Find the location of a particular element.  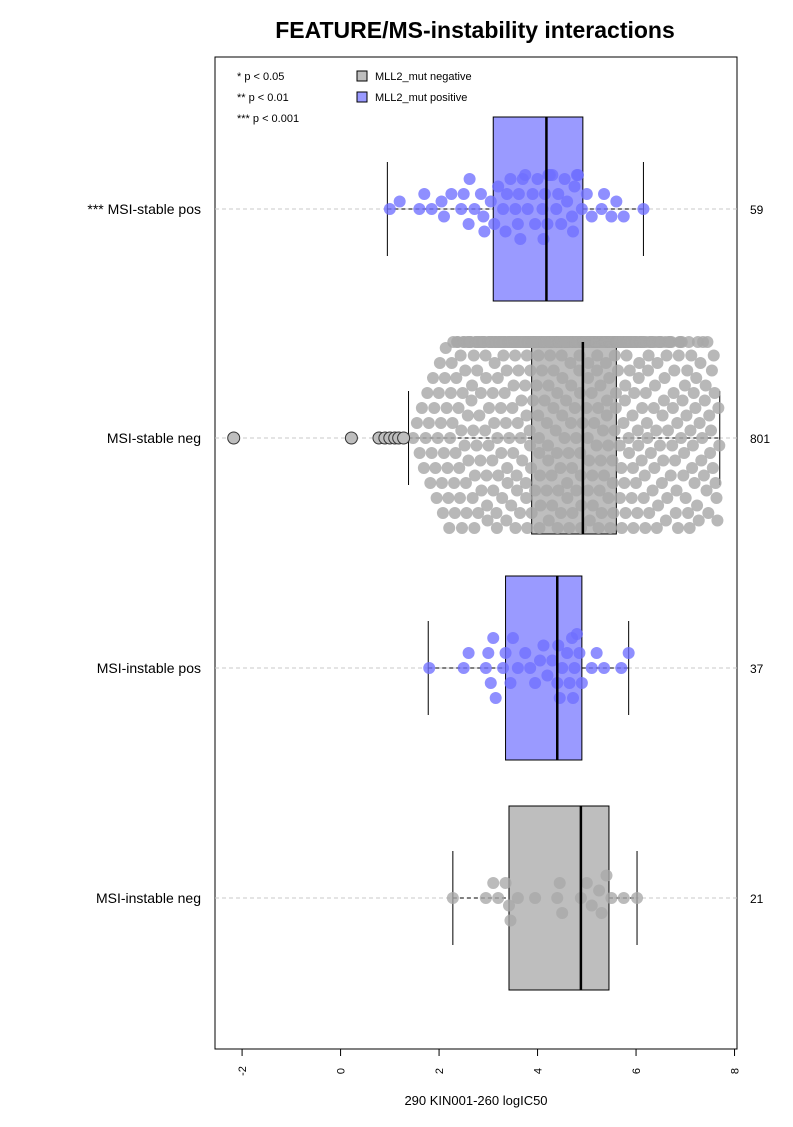

outlier-point is located at coordinates (351, 438).